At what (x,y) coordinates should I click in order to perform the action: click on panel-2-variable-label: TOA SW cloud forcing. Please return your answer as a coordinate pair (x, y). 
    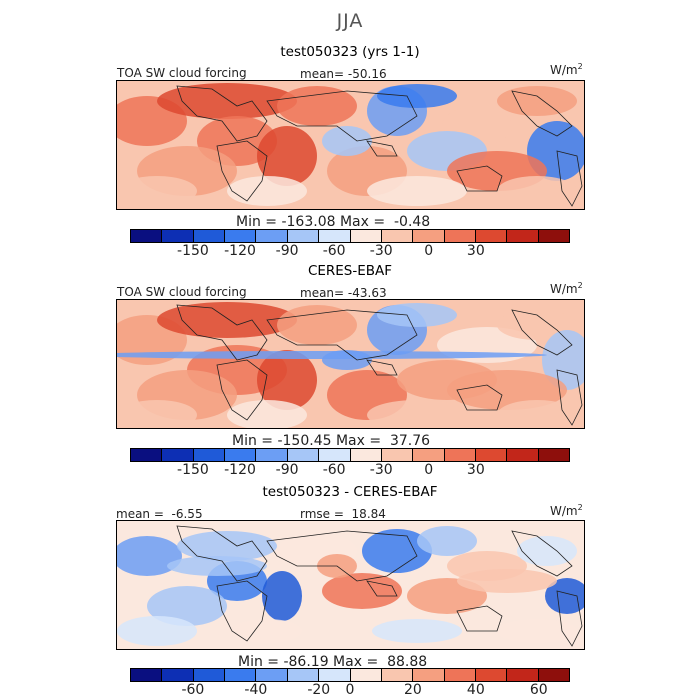
    Looking at the image, I should click on (182, 292).